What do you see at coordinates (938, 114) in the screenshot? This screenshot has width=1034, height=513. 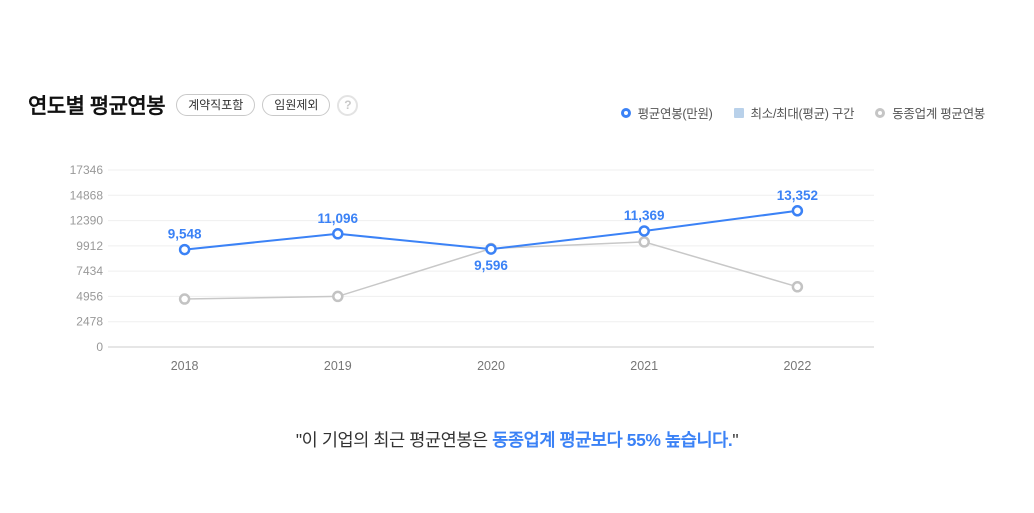 I see `legend-label: 동종업계 평균연봉` at bounding box center [938, 114].